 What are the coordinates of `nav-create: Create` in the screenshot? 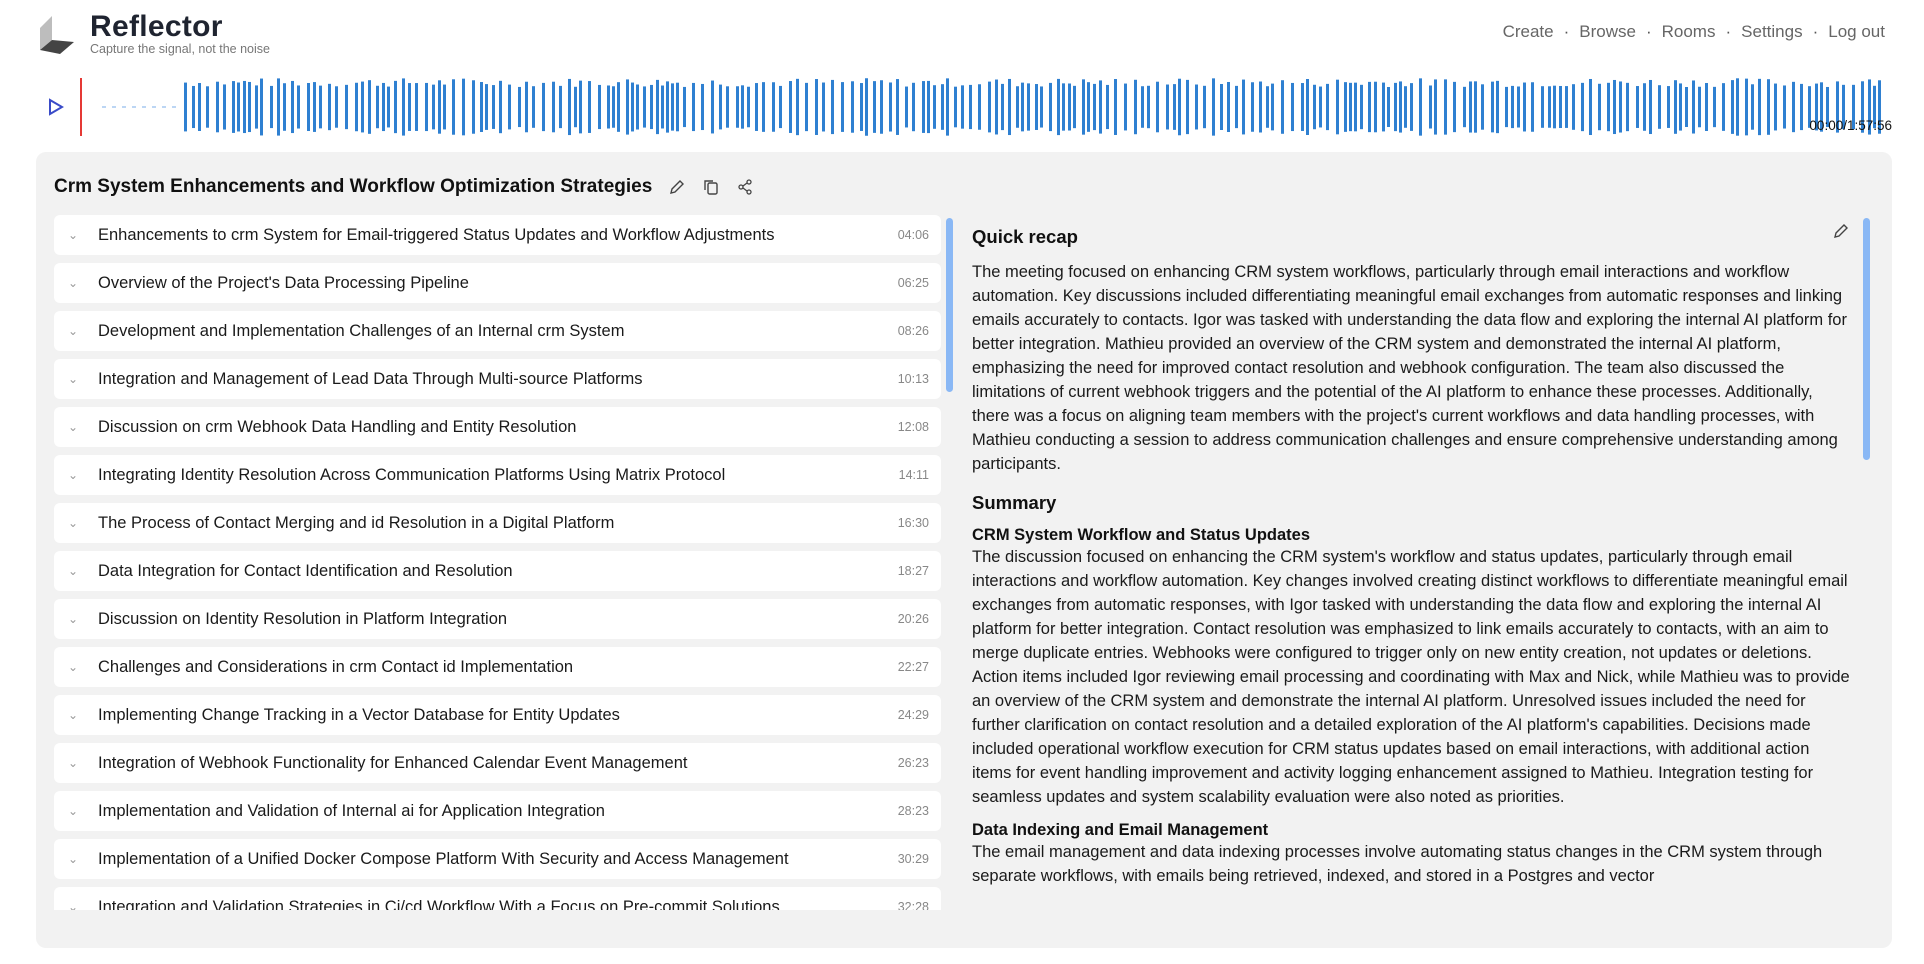 It's located at (1528, 31).